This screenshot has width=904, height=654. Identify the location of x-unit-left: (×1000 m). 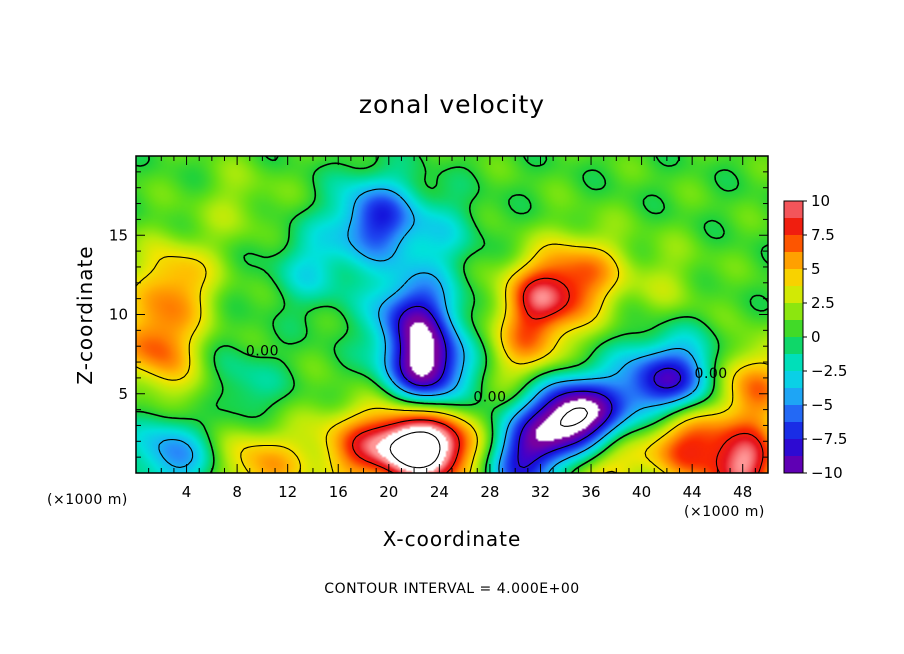
(87, 500).